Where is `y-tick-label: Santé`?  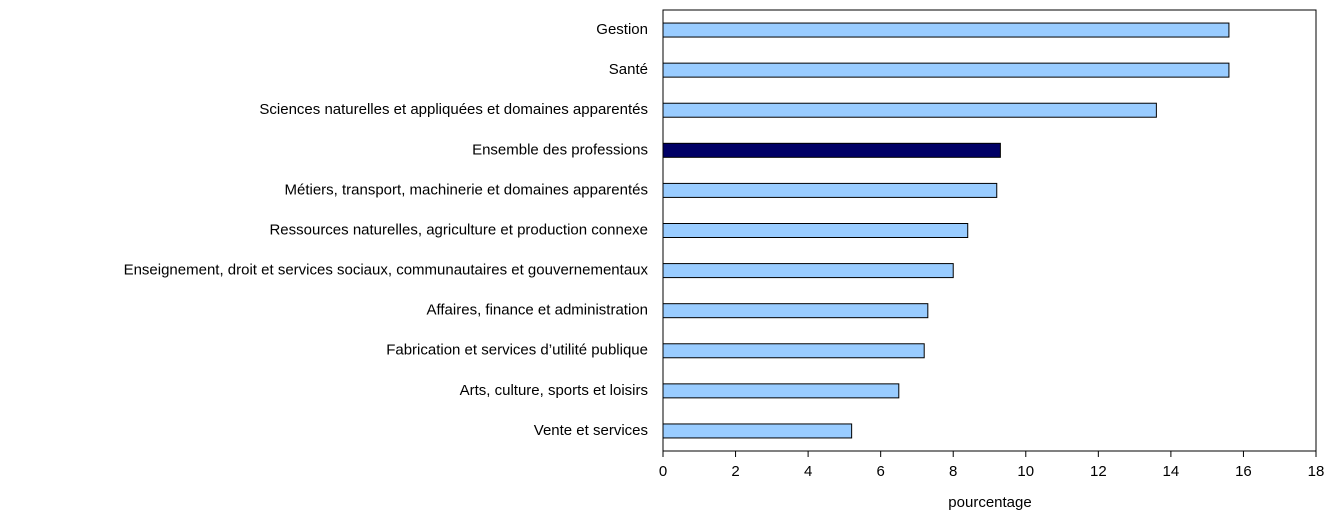
y-tick-label: Santé is located at coordinates (628, 69).